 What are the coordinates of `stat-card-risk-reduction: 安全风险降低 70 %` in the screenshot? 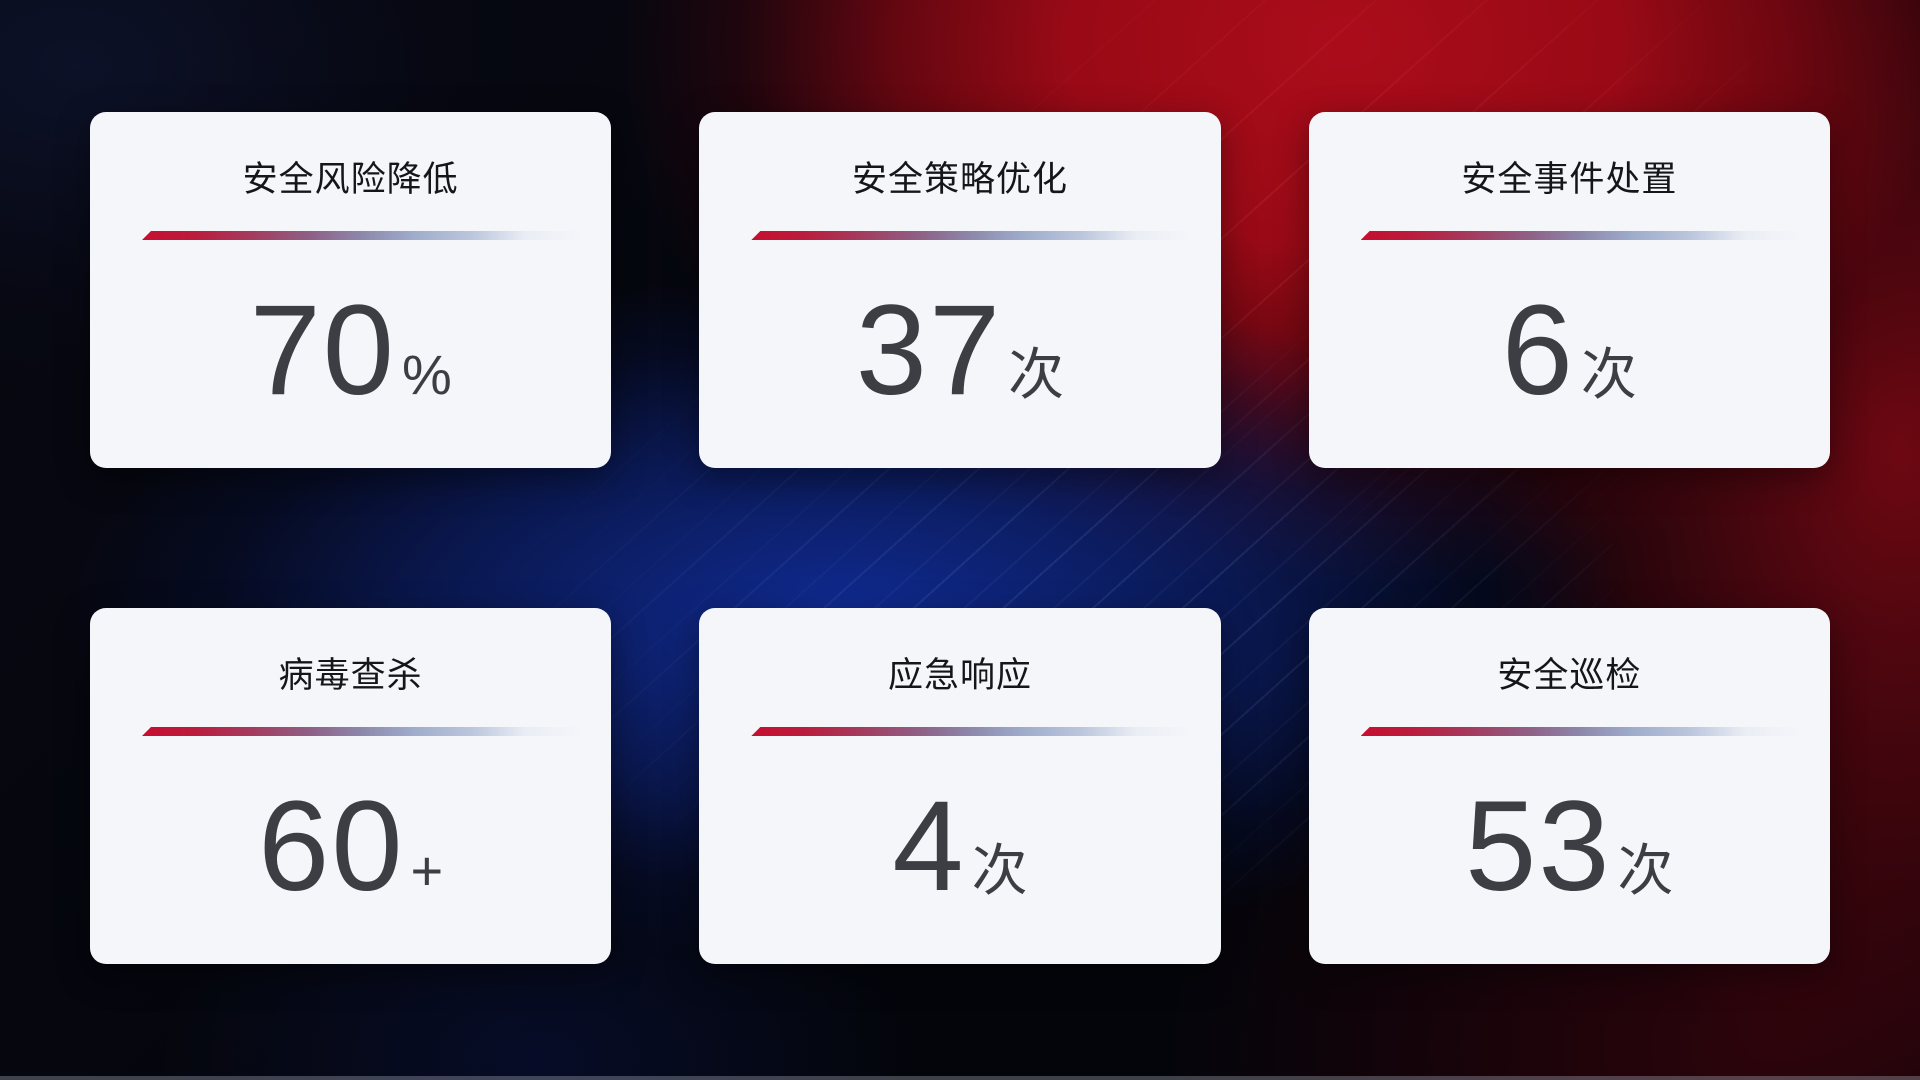 It's located at (351, 290).